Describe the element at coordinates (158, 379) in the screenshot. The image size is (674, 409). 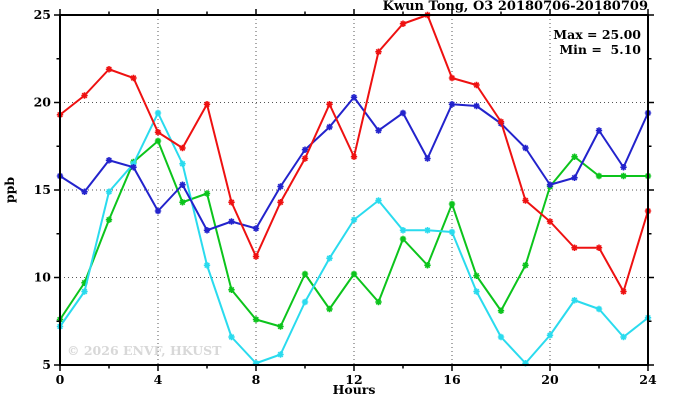
I see `x-tick-label: 4` at that location.